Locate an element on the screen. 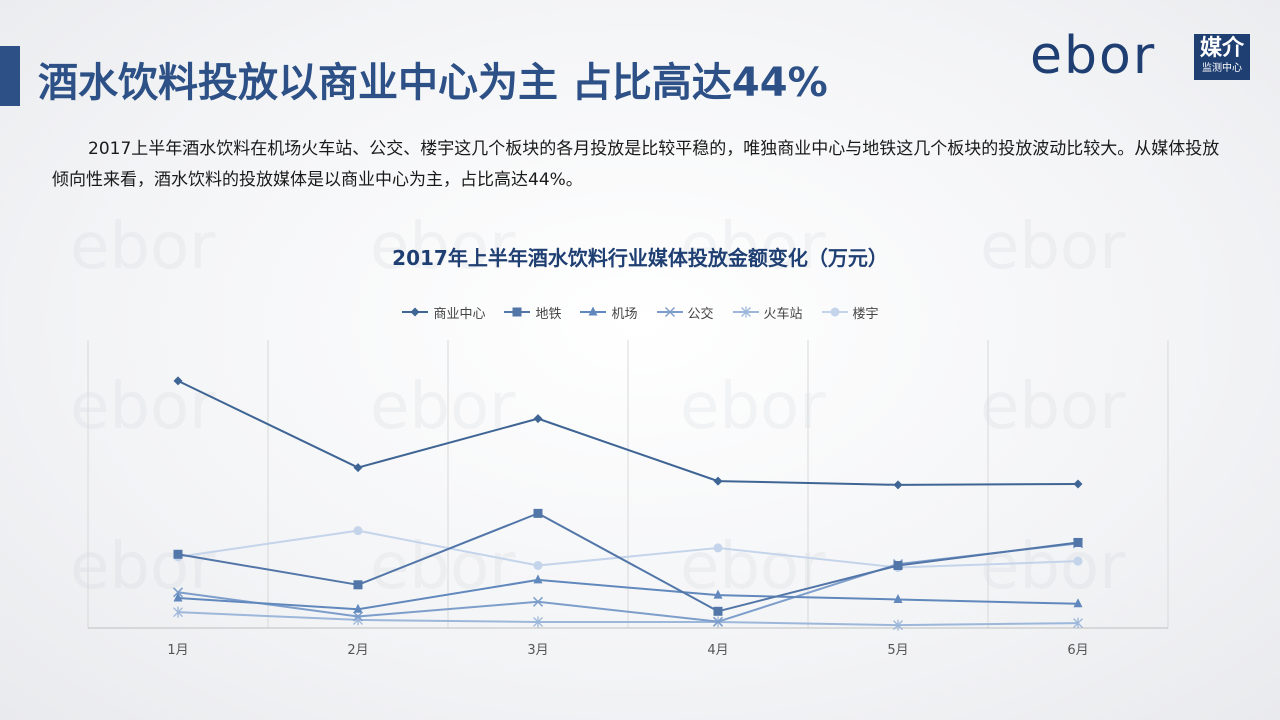 Image resolution: width=1280 pixels, height=720 pixels. legend-item: 地铁 is located at coordinates (532, 312).